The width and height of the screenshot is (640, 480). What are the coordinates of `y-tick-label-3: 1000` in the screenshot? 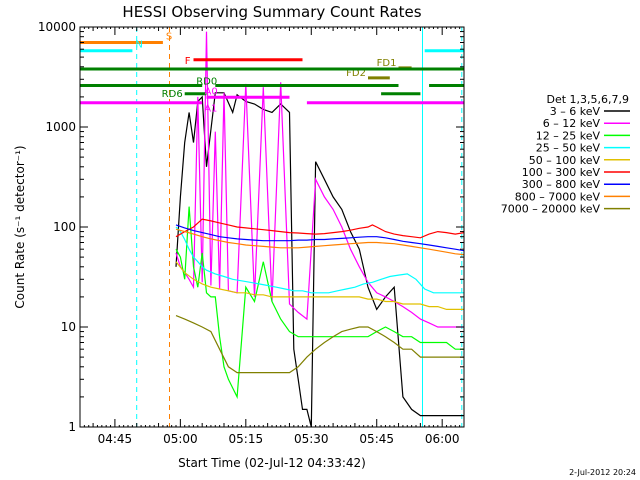 It's located at (60, 127).